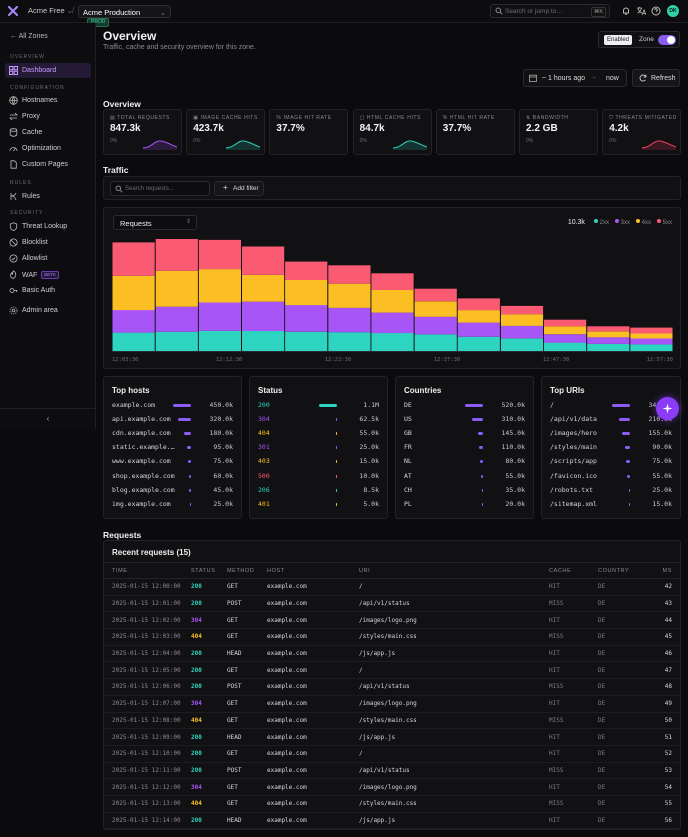  What do you see at coordinates (318, 491) in the screenshot?
I see `list-item: 206 8.5k` at bounding box center [318, 491].